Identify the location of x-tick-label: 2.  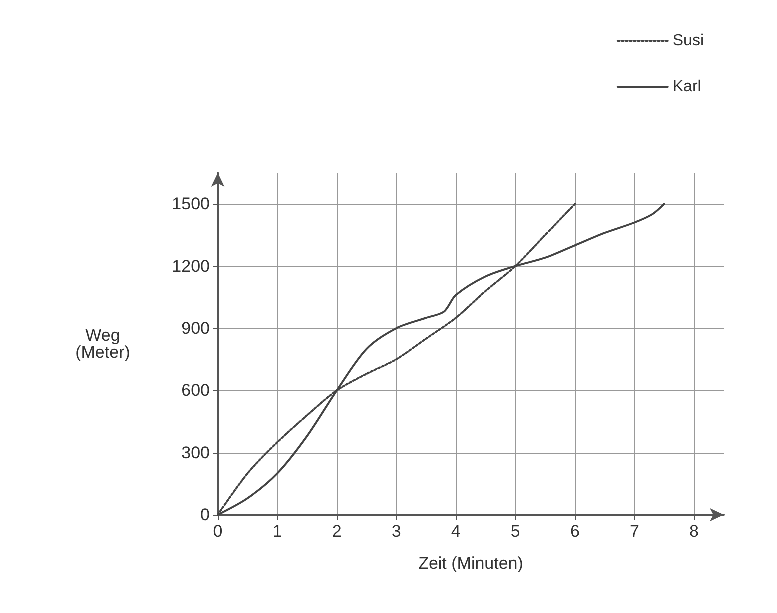
(337, 531).